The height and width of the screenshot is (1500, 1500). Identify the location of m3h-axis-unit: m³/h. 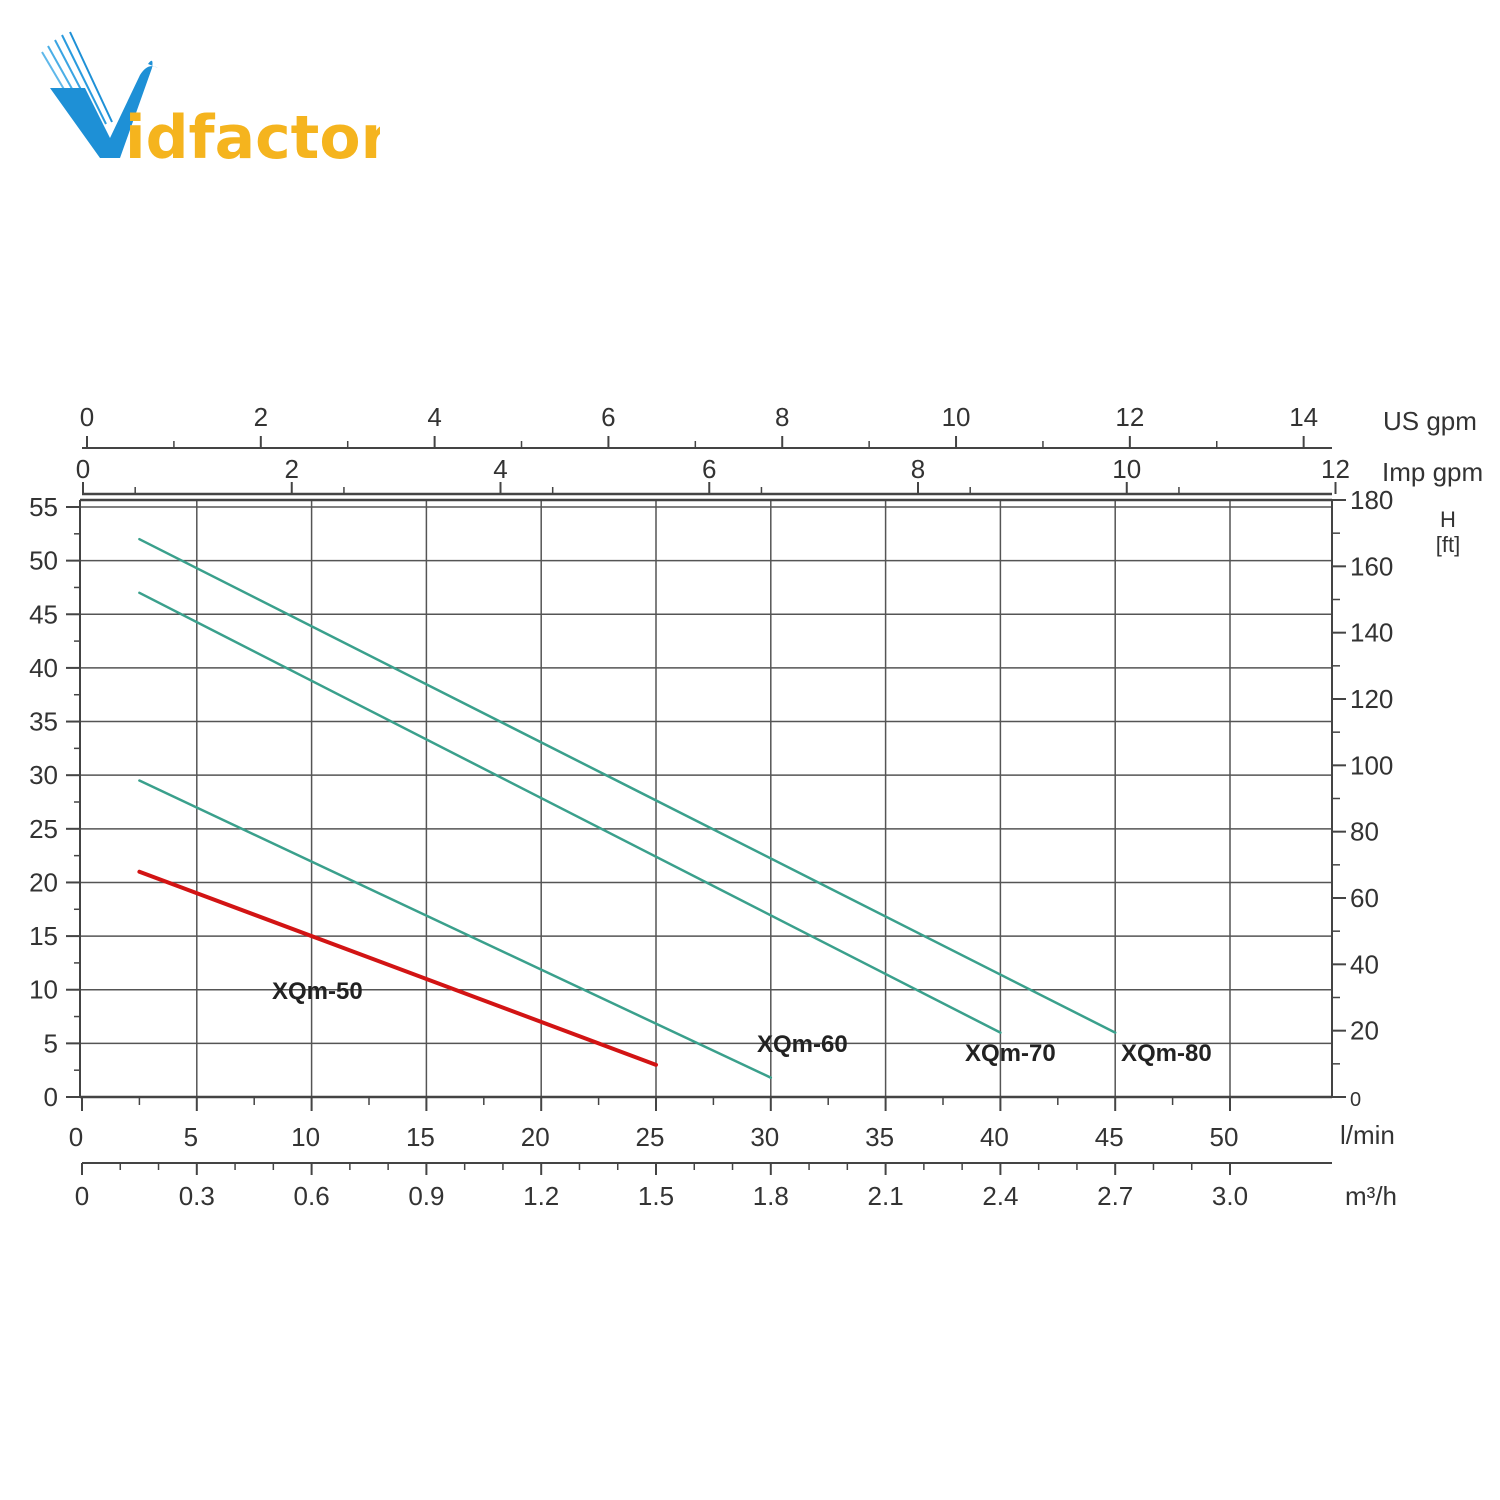
(1371, 1196).